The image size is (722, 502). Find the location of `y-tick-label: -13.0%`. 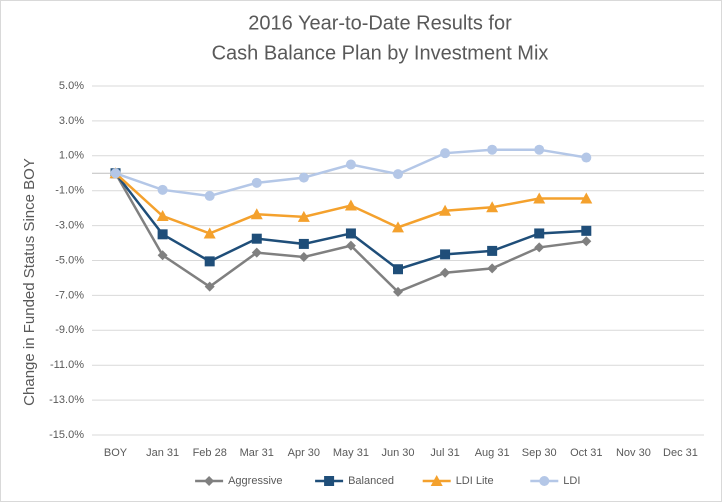

y-tick-label: -13.0% is located at coordinates (66, 400).